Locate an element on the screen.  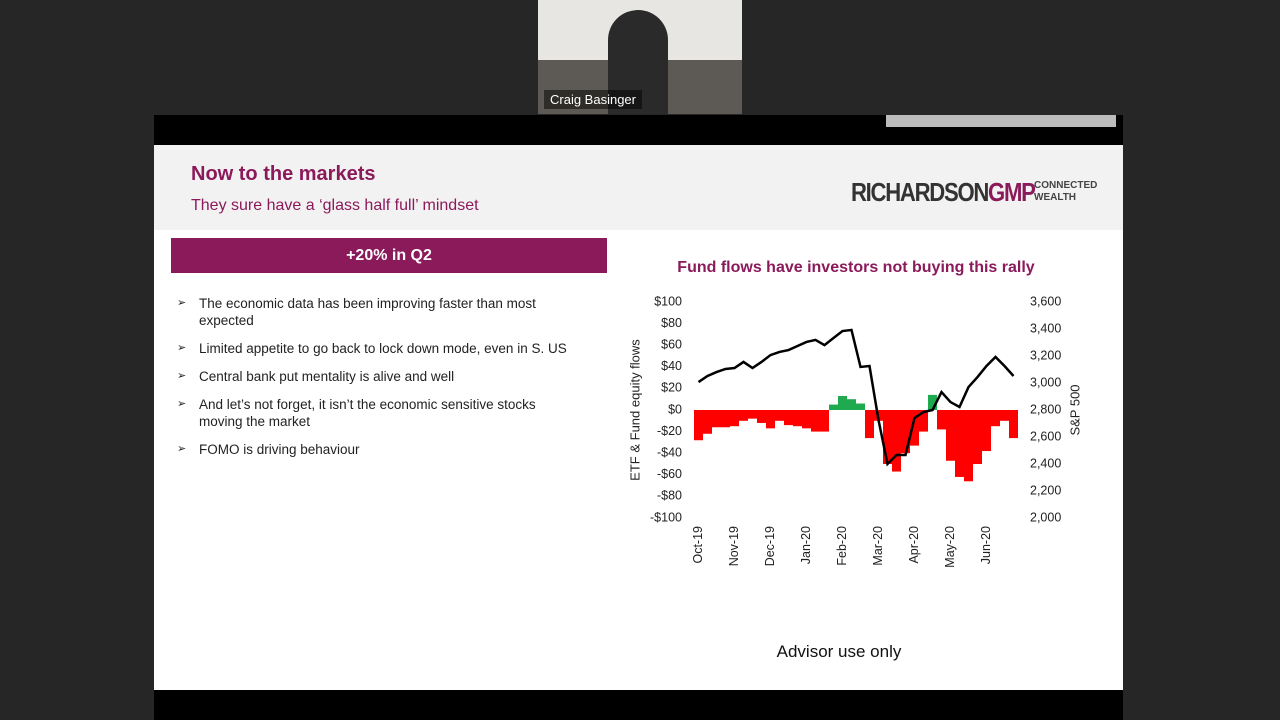
slide-header is located at coordinates (638, 187).